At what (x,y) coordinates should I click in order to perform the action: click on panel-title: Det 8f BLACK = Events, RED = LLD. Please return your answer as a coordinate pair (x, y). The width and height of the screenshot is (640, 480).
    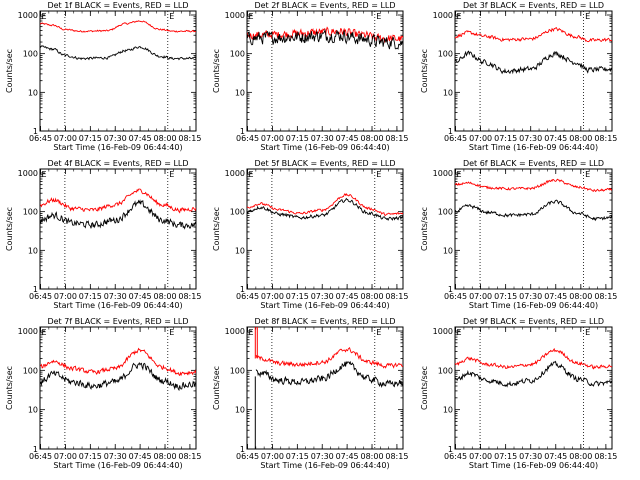
    Looking at the image, I should click on (324, 321).